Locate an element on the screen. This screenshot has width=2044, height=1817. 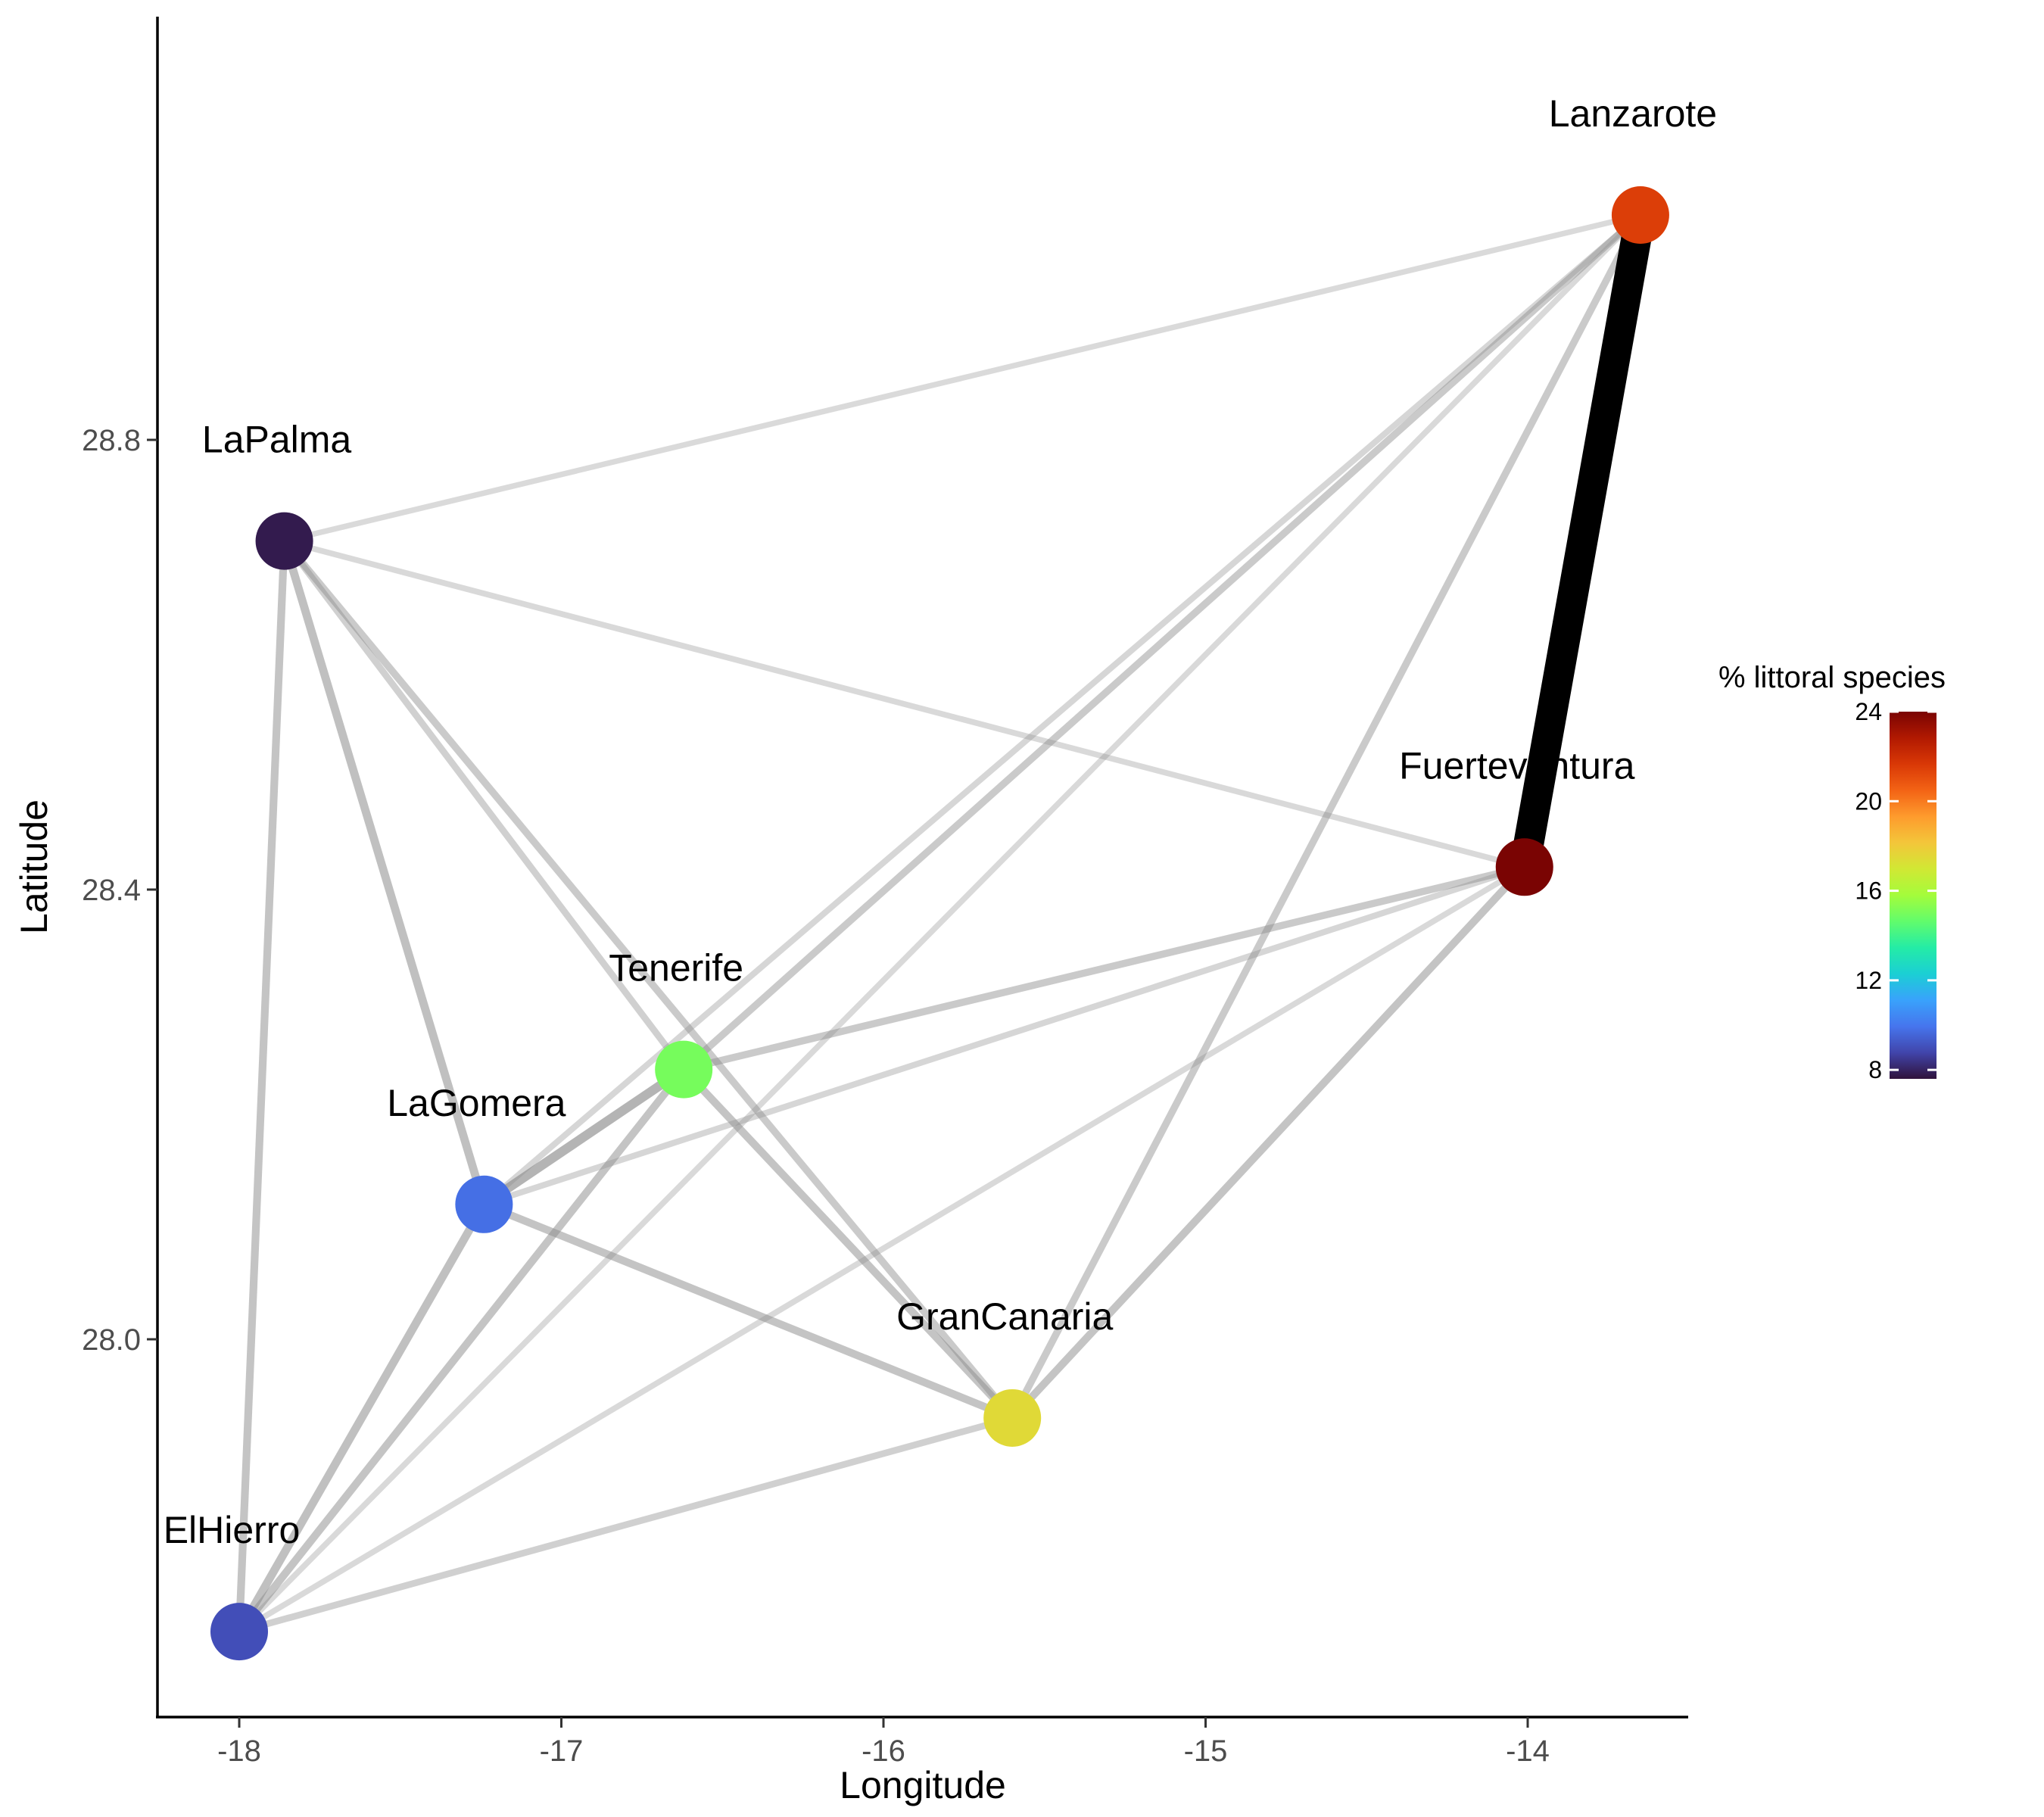
legend-tick-label: 12 is located at coordinates (1869, 980).